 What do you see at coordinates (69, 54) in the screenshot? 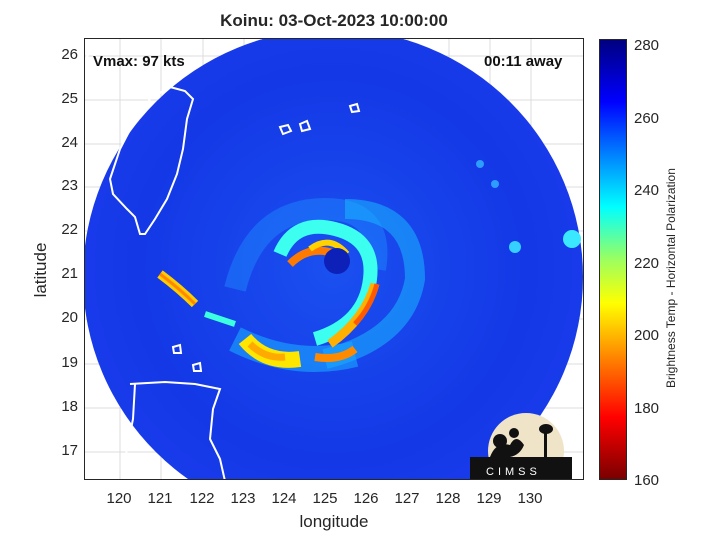
I see `y-tick: 26` at bounding box center [69, 54].